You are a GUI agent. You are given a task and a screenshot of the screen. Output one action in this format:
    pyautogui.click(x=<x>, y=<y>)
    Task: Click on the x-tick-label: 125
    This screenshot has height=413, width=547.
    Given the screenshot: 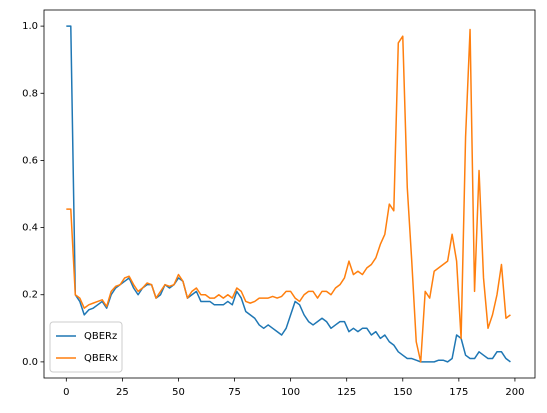 What is the action you would take?
    pyautogui.click(x=346, y=392)
    